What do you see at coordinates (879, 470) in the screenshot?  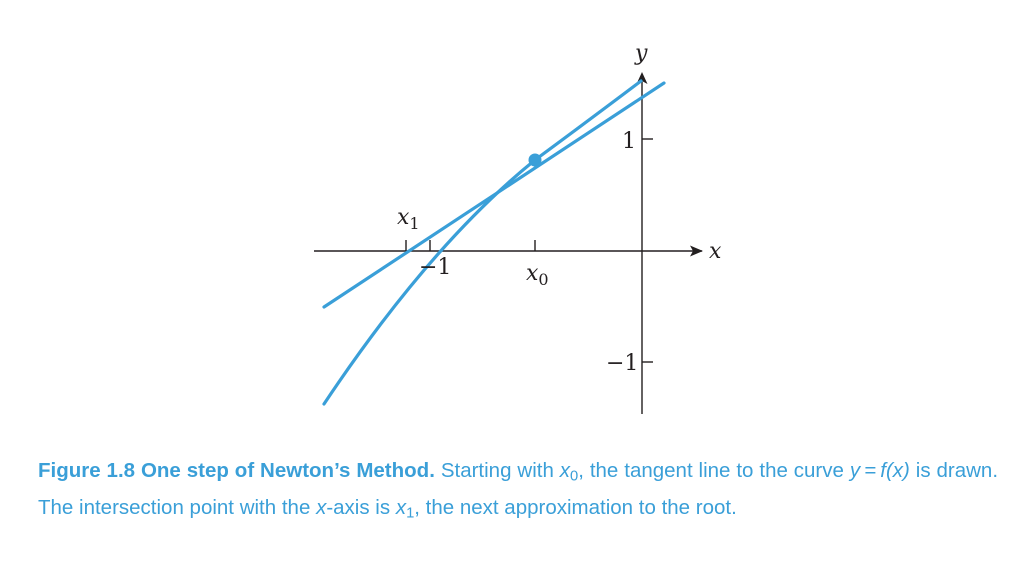 I see `caption-equation: y = f(x)` at bounding box center [879, 470].